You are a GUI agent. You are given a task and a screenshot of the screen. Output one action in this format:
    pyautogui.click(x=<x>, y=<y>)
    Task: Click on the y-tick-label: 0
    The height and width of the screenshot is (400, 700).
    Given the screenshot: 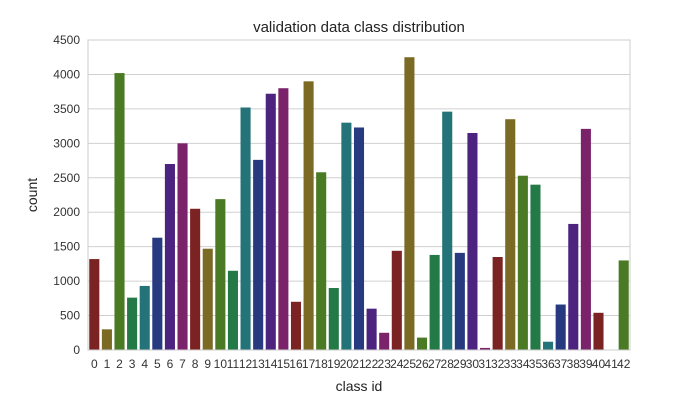 What is the action you would take?
    pyautogui.click(x=76, y=350)
    